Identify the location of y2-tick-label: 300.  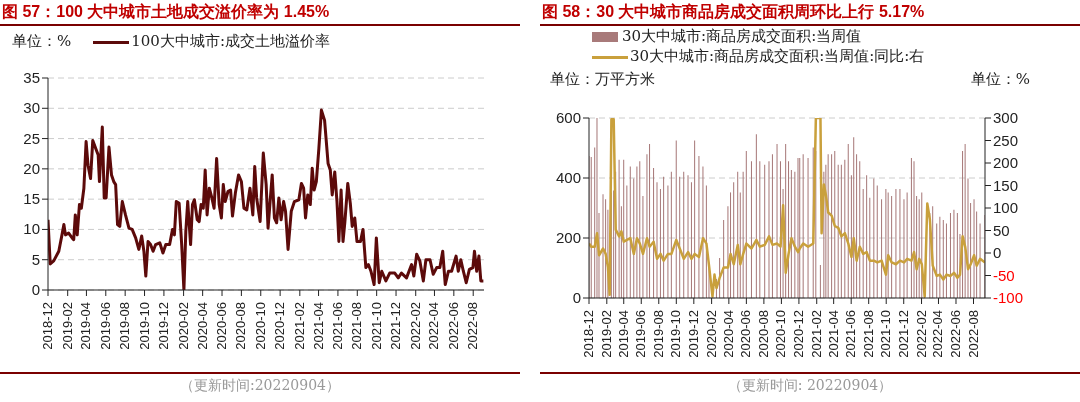
(1006, 117).